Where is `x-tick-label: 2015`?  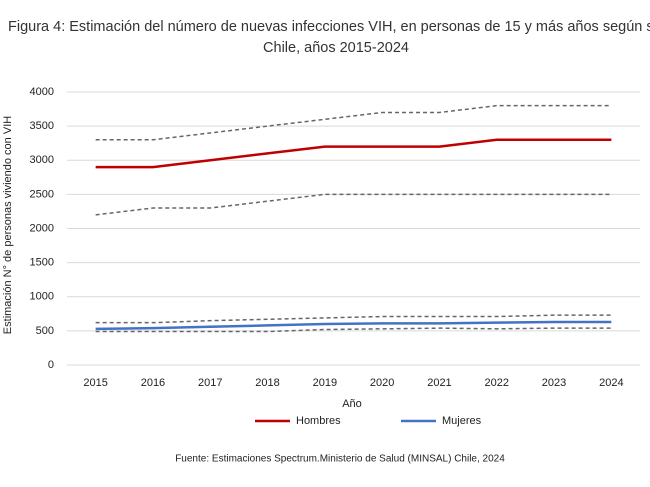
x-tick-label: 2015 is located at coordinates (95, 383).